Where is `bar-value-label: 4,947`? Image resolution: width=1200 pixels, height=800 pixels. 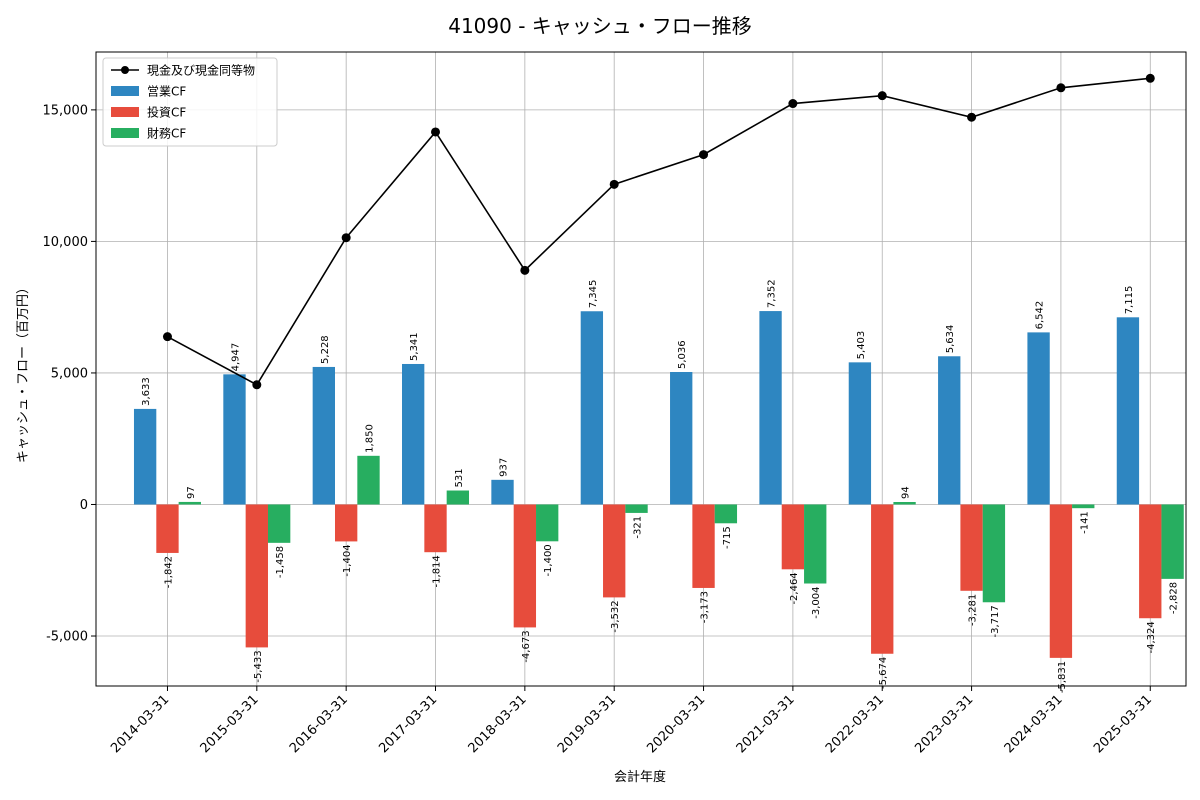
bar-value-label: 4,947 is located at coordinates (235, 357).